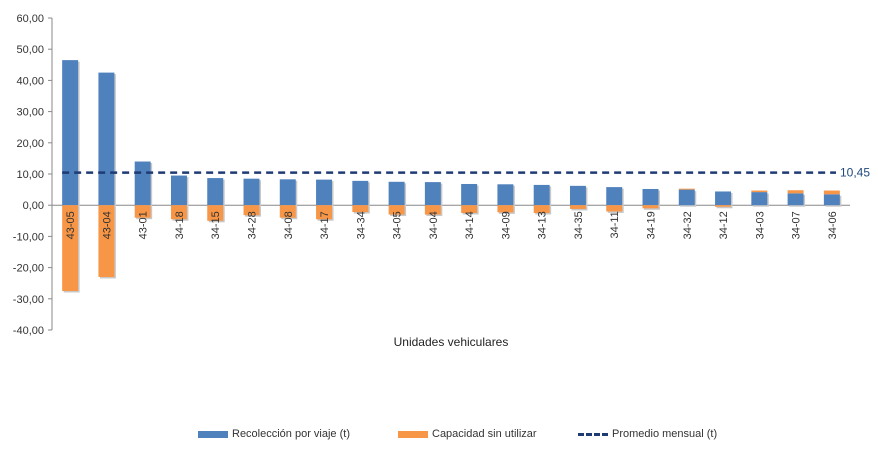 Image resolution: width=878 pixels, height=455 pixels. Describe the element at coordinates (665, 434) in the screenshot. I see `legend-label-promedio: Promedio mensual (t)` at that location.